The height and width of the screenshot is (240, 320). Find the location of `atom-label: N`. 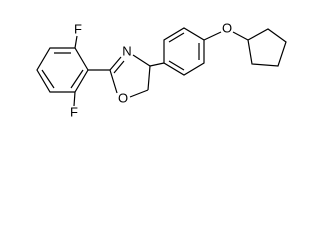

atom-label: N is located at coordinates (126, 50).